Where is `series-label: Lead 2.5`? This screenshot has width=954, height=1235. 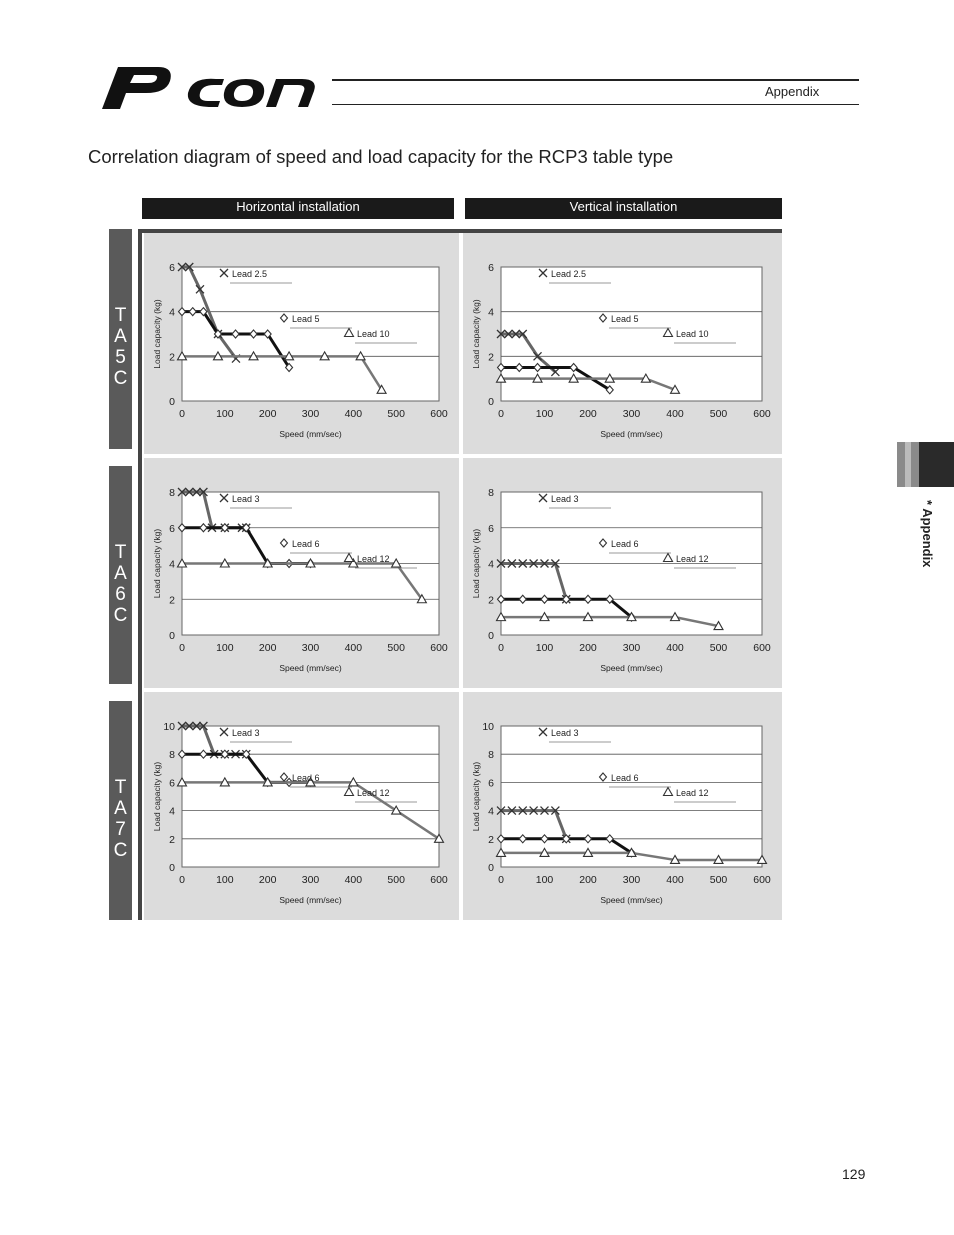 series-label: Lead 2.5 is located at coordinates (249, 274).